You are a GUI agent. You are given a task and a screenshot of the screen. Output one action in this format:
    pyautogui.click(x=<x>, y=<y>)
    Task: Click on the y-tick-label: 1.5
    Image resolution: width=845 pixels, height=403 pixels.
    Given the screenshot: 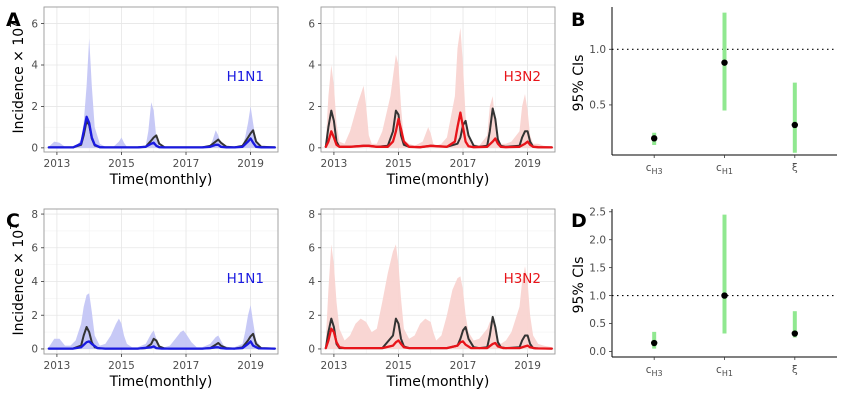 What is the action you would take?
    pyautogui.click(x=597, y=268)
    